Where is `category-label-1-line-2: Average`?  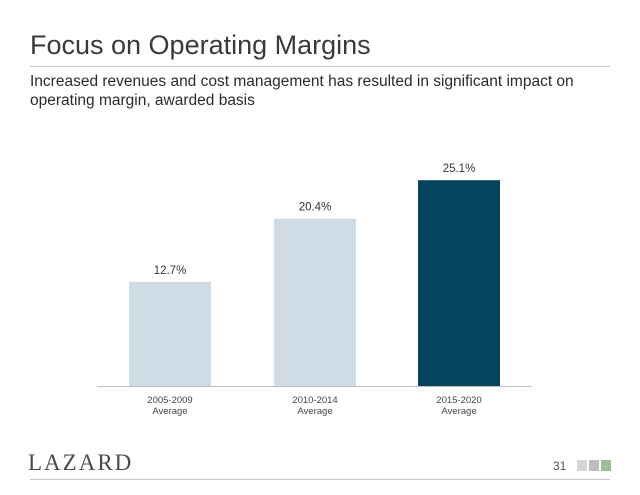 category-label-1-line-2: Average is located at coordinates (169, 411).